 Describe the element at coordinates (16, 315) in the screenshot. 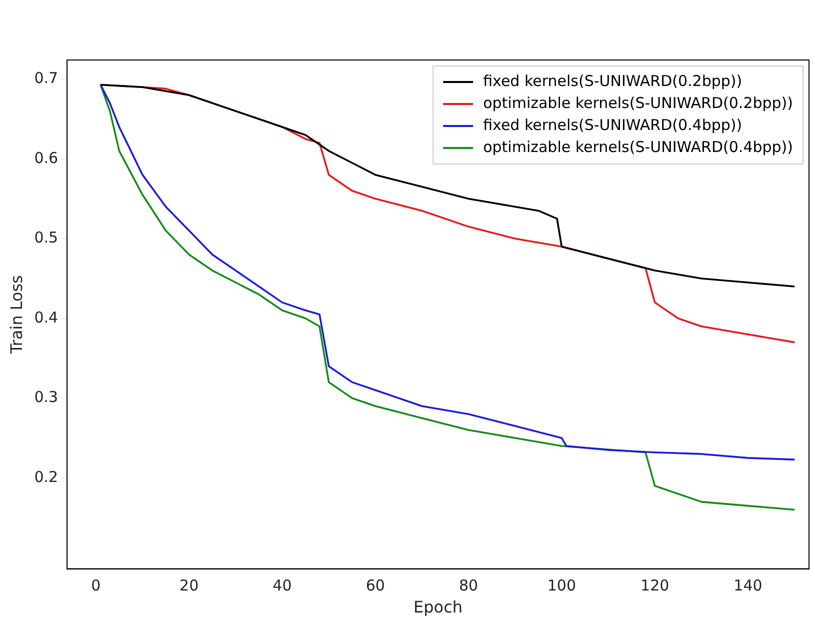

I see `y-axis-title: Train Loss` at that location.